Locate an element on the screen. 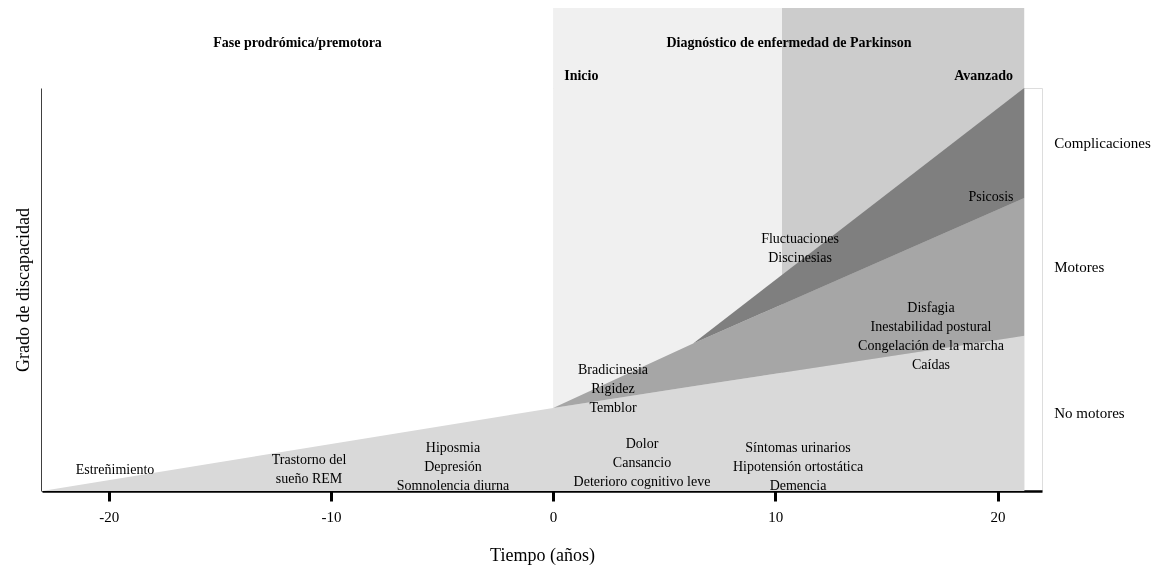 Image resolution: width=1169 pixels, height=575 pixels. annotation: Dolor Cansancio Deterioro cognitivo leve is located at coordinates (642, 462).